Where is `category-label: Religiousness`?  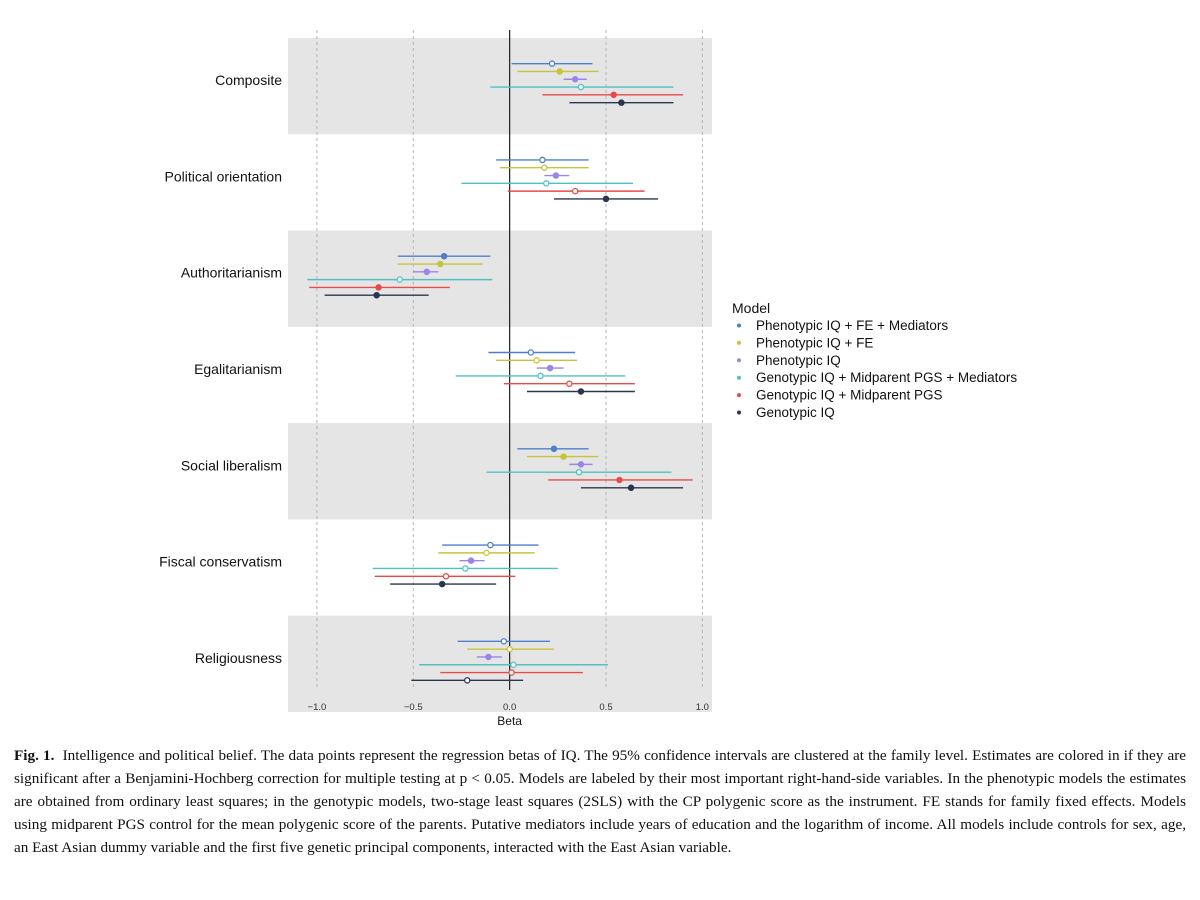 category-label: Religiousness is located at coordinates (238, 658).